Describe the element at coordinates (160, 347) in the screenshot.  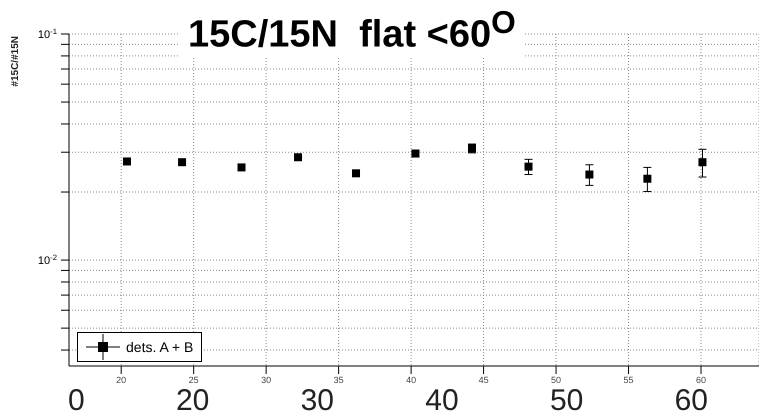
I see `legend-label: dets. A + B` at that location.